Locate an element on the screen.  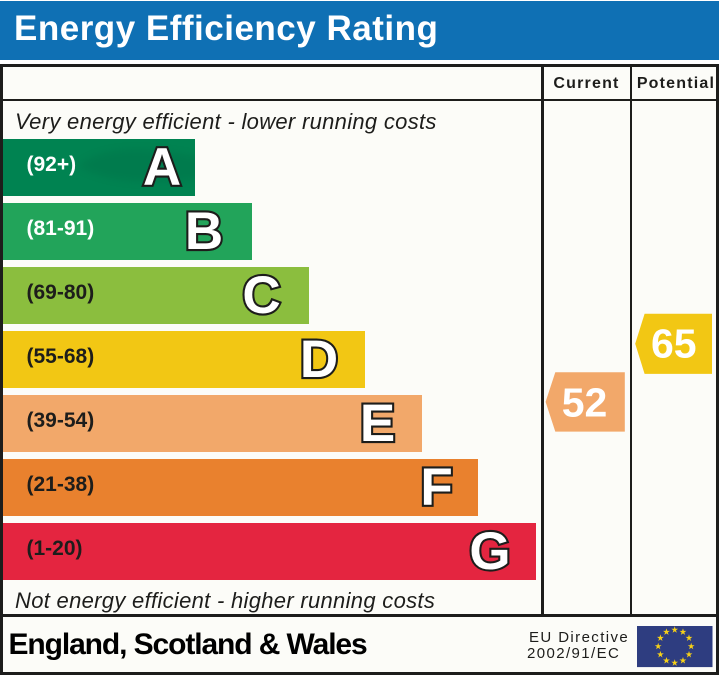
svg-text: G is located at coordinates (489, 551).